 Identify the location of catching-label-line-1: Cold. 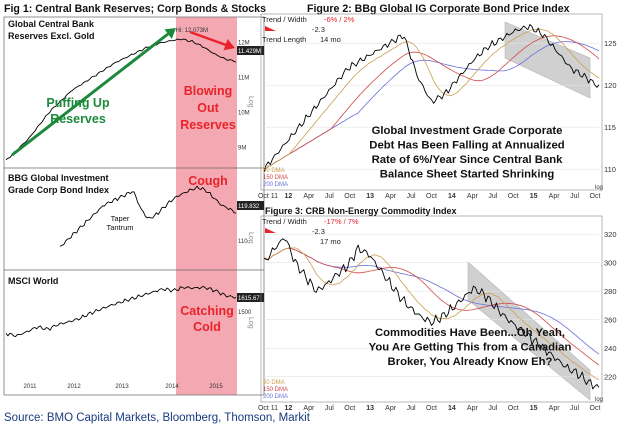
(207, 327).